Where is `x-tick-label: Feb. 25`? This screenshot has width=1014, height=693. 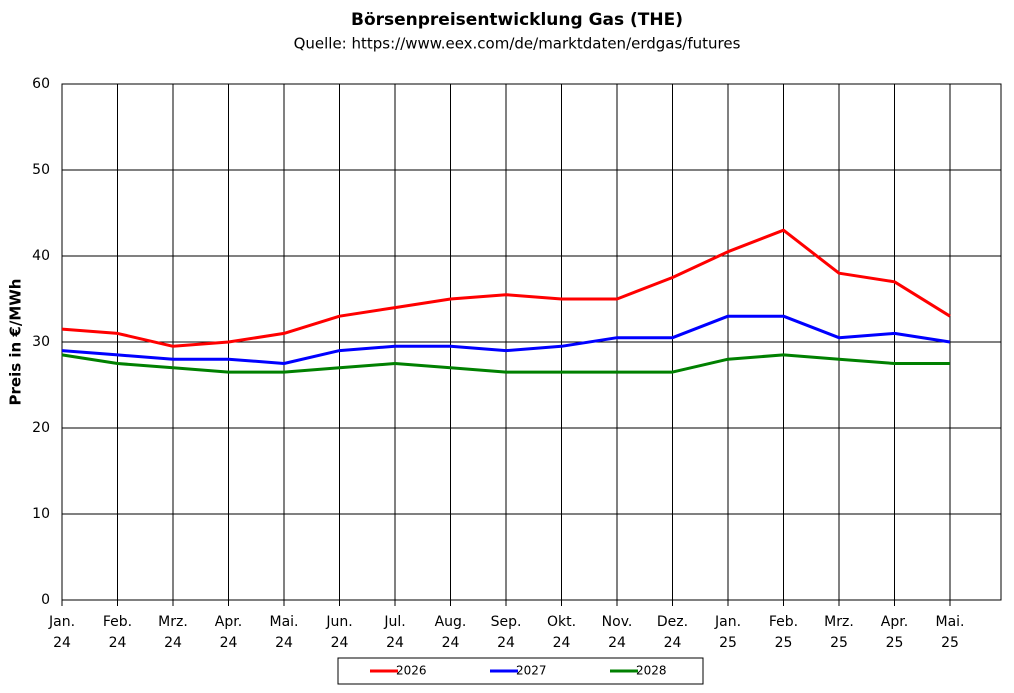 x-tick-label: Feb. 25 is located at coordinates (783, 632).